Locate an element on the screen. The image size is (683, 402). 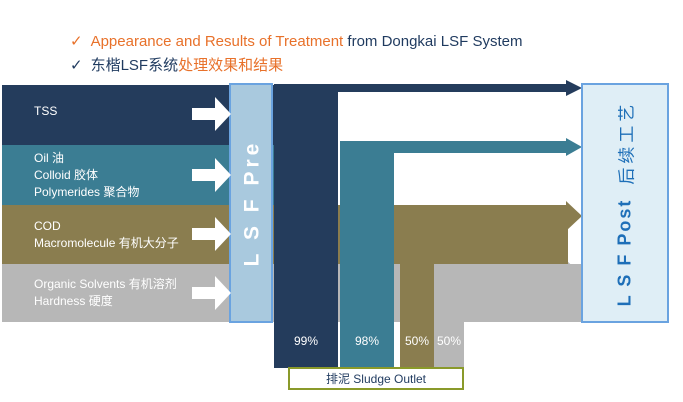
pipe-olive-h is located at coordinates (483, 217).